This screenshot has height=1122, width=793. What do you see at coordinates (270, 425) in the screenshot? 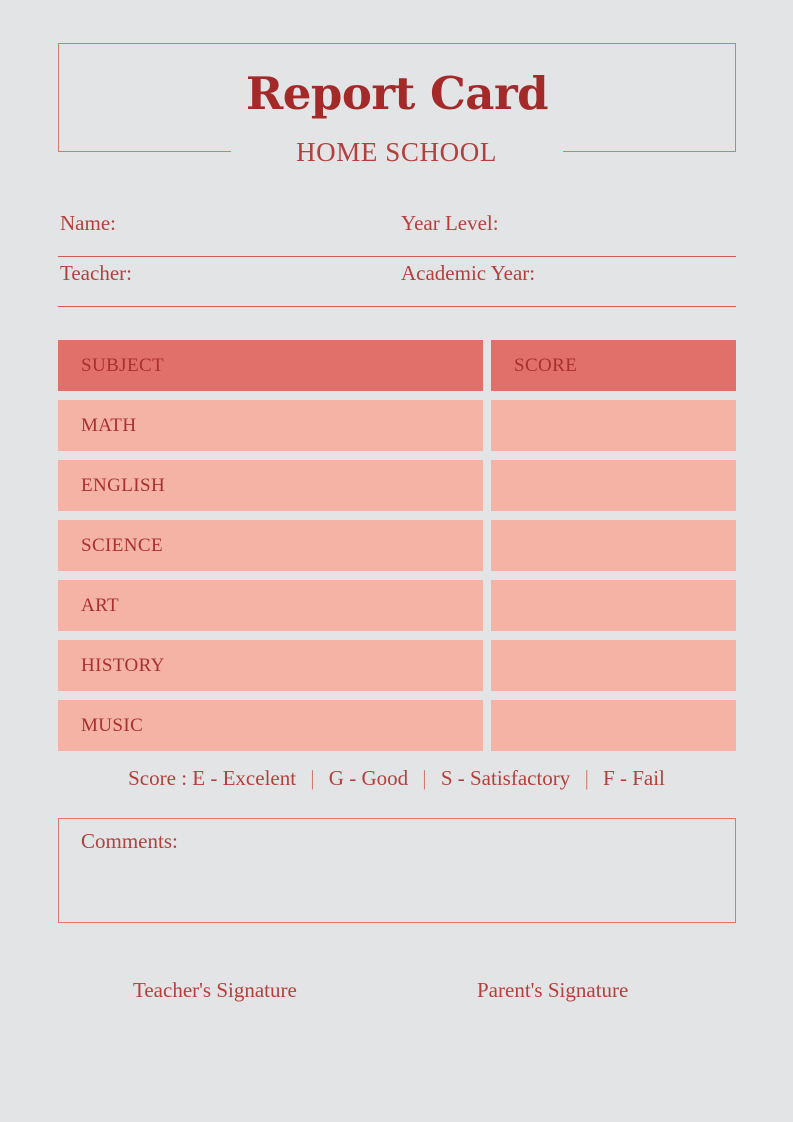
I see `subject-cell: MATH` at bounding box center [270, 425].